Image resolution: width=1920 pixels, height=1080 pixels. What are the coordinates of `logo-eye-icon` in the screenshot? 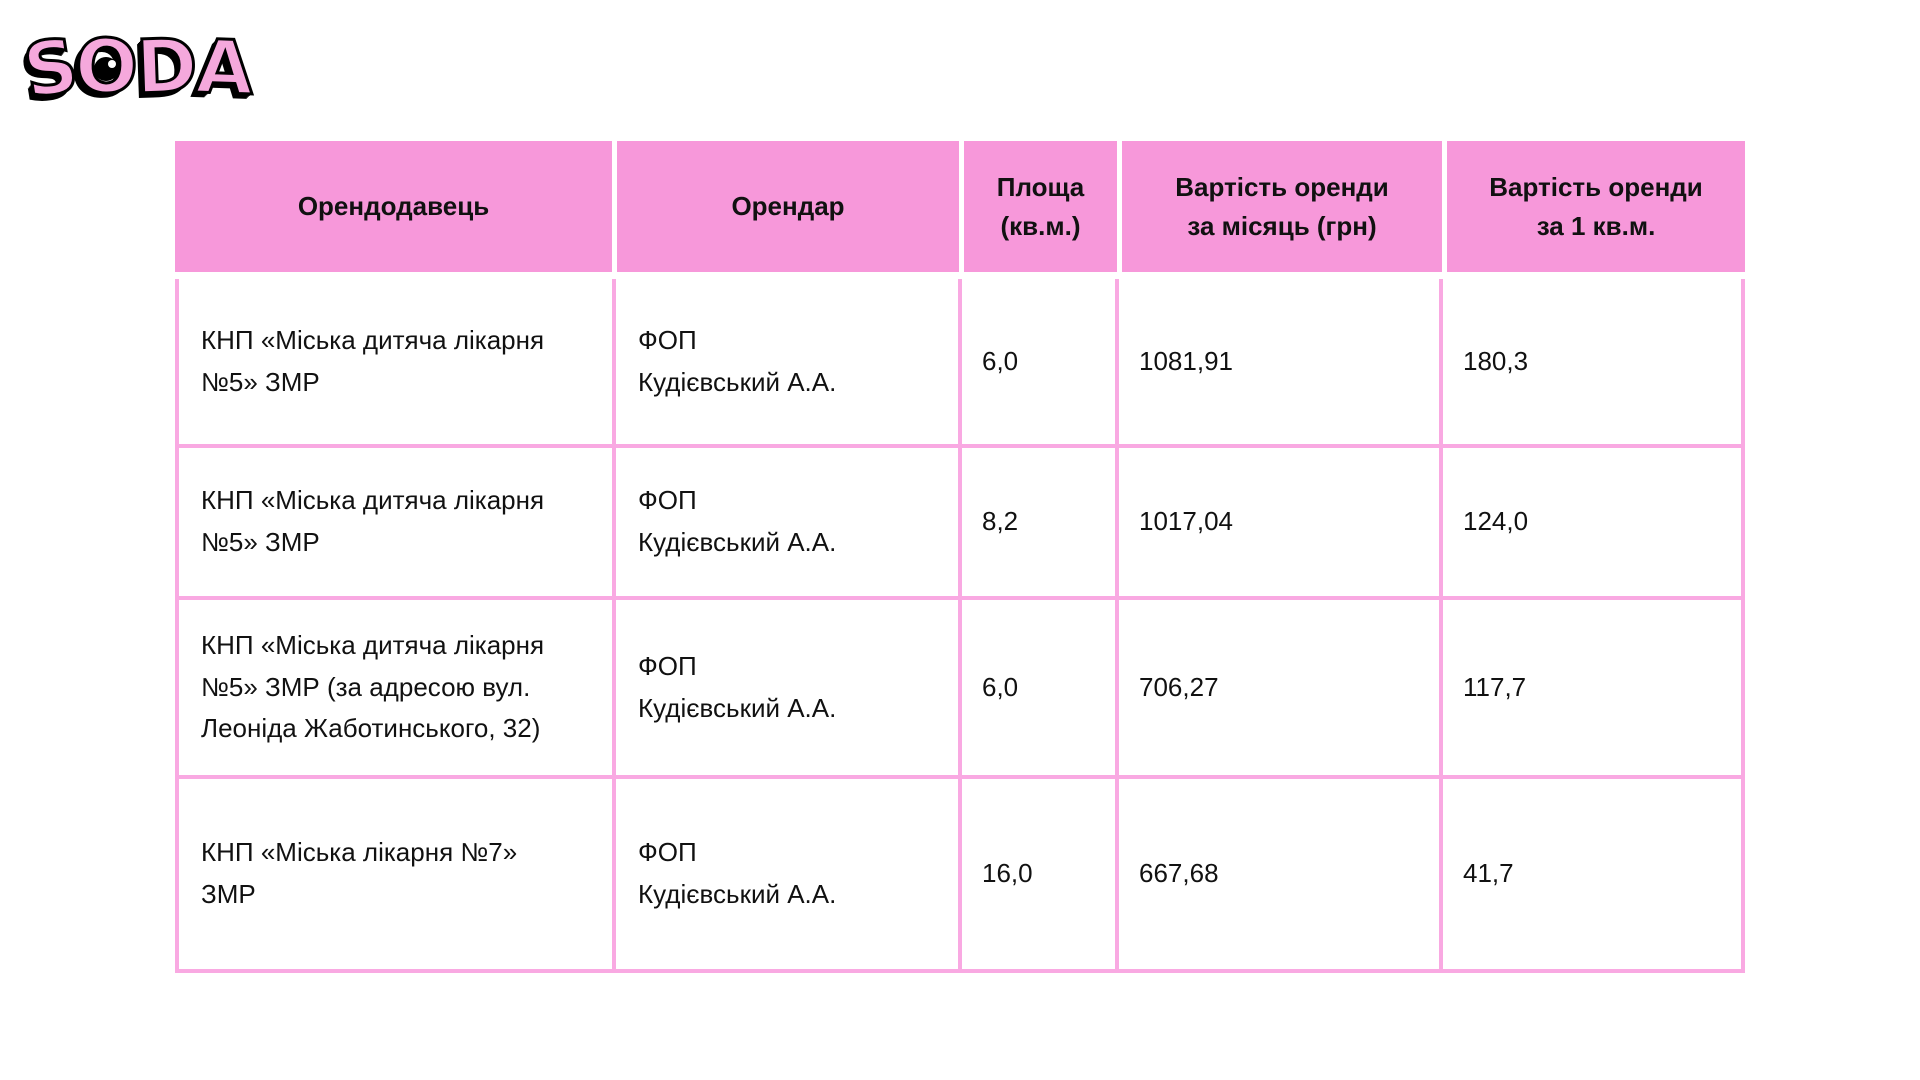 It's located at (105, 68).